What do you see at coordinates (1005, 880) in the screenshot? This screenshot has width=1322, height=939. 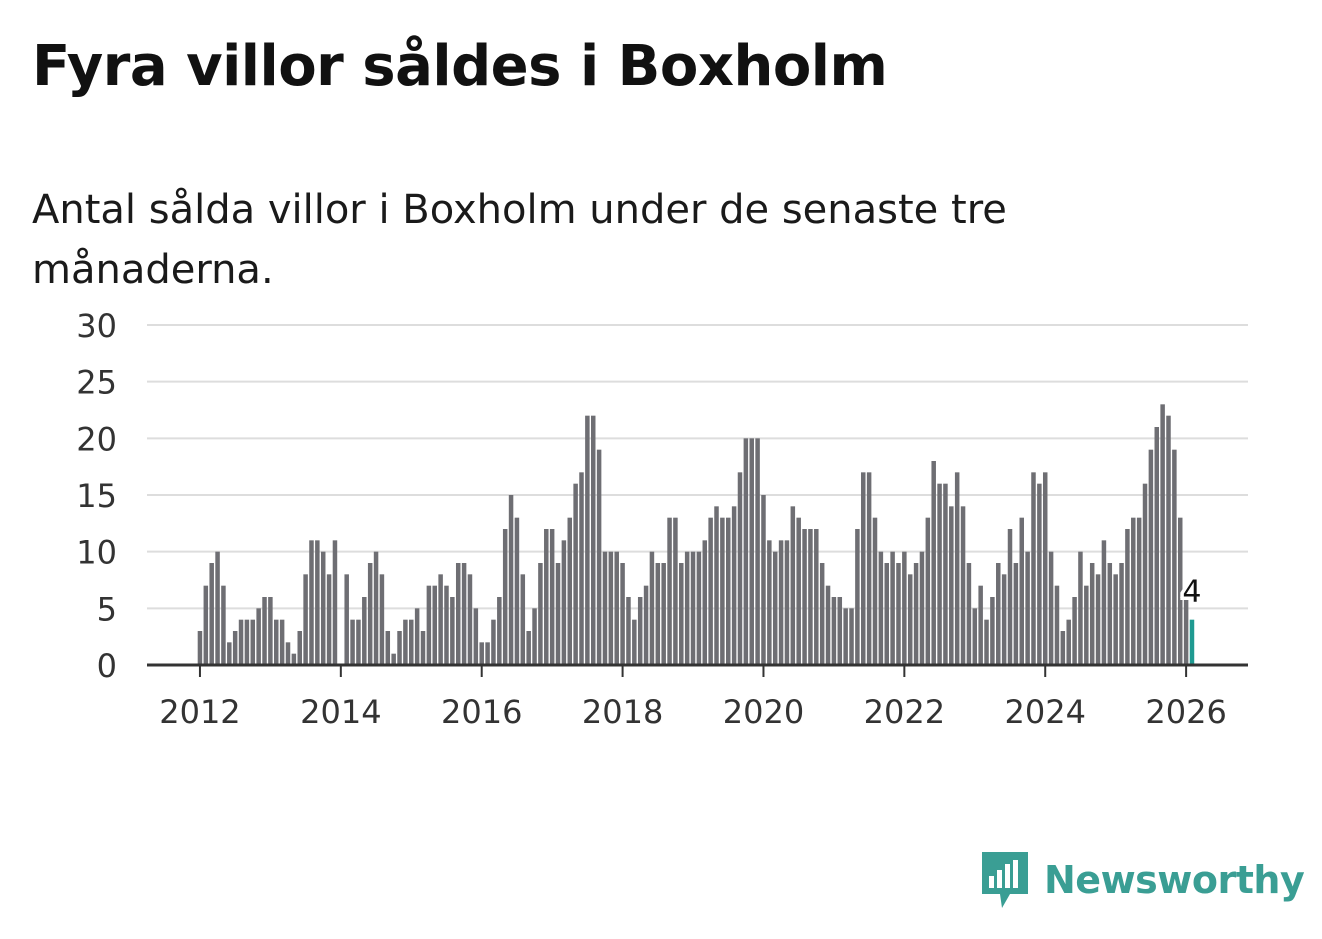 I see `newsworthy-logo-icon` at bounding box center [1005, 880].